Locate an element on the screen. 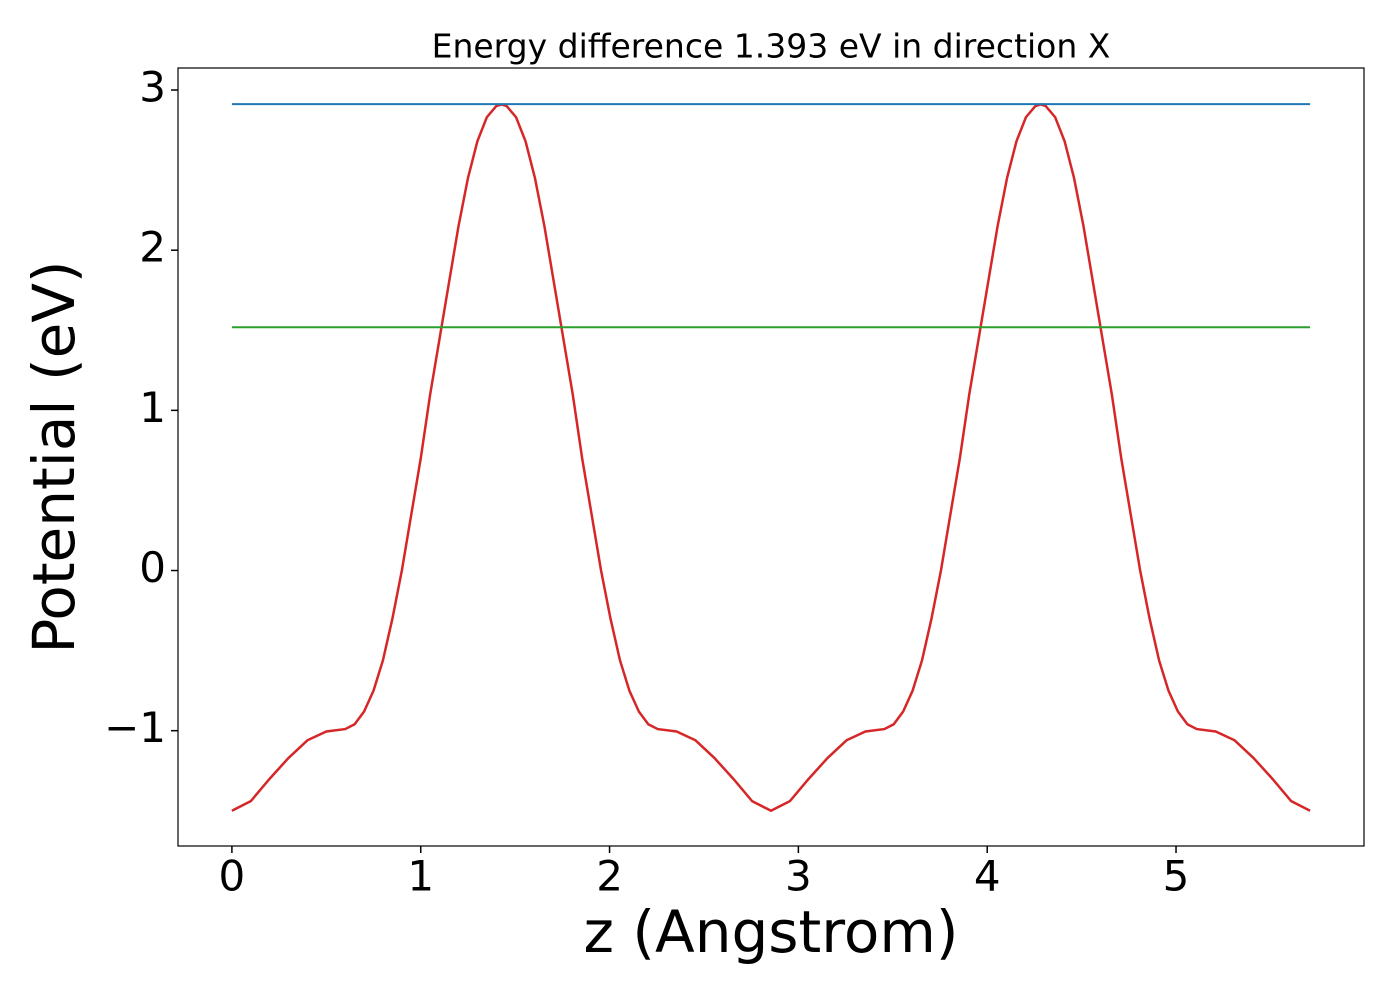 The width and height of the screenshot is (1400, 1000). y-tick-label: 3 is located at coordinates (152, 87).